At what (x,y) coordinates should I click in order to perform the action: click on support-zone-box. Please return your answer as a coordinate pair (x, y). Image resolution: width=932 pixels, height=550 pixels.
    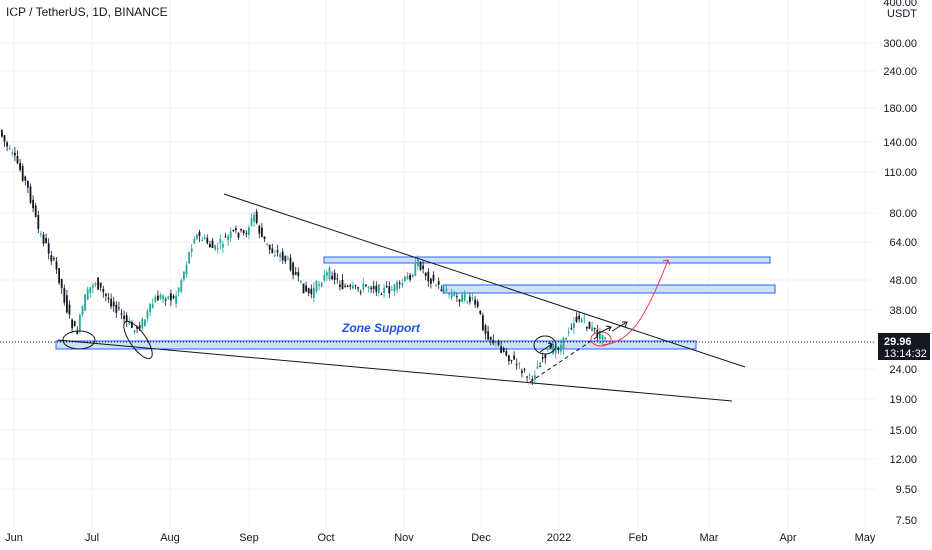
    Looking at the image, I should click on (376, 345).